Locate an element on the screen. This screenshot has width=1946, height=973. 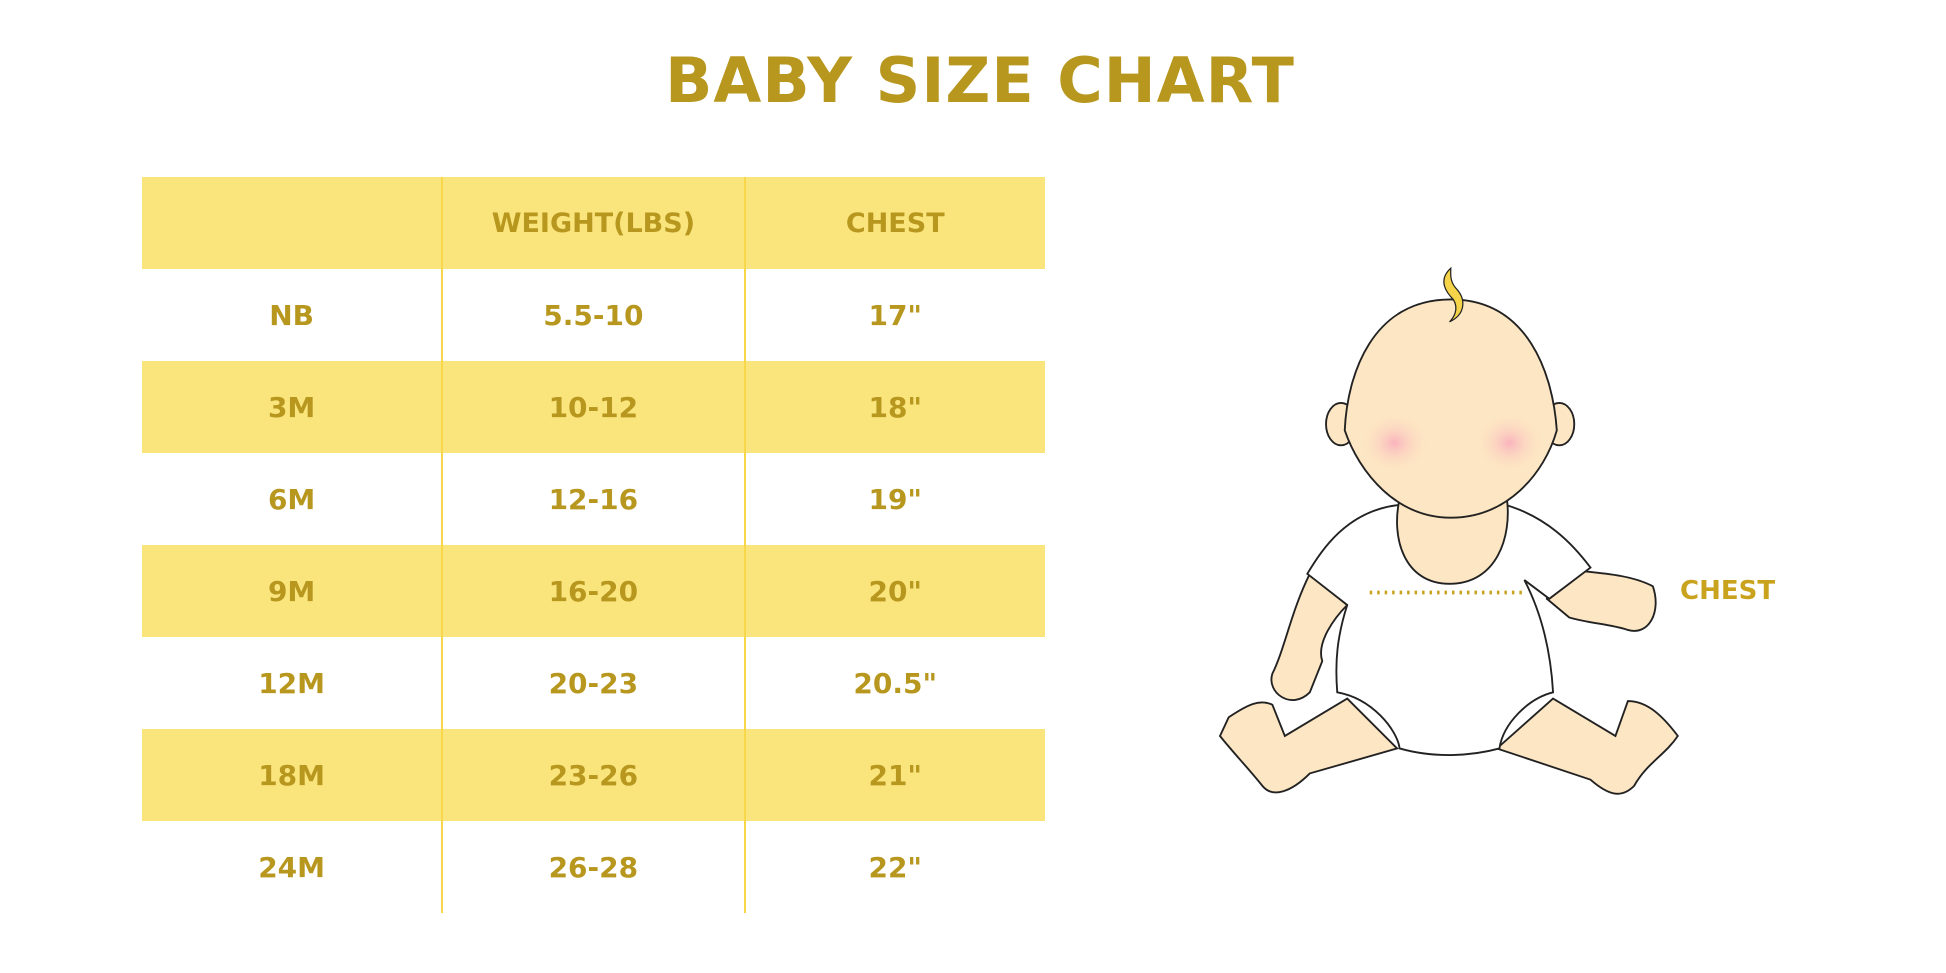
weight-cell: 5.5-10 is located at coordinates (593, 315).